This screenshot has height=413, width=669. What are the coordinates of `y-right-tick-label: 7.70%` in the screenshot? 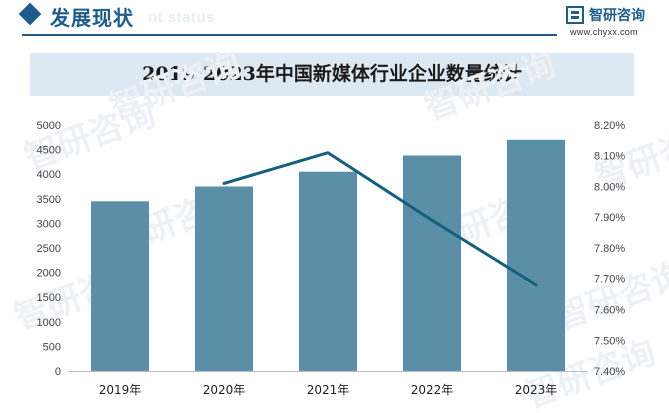 It's located at (609, 280).